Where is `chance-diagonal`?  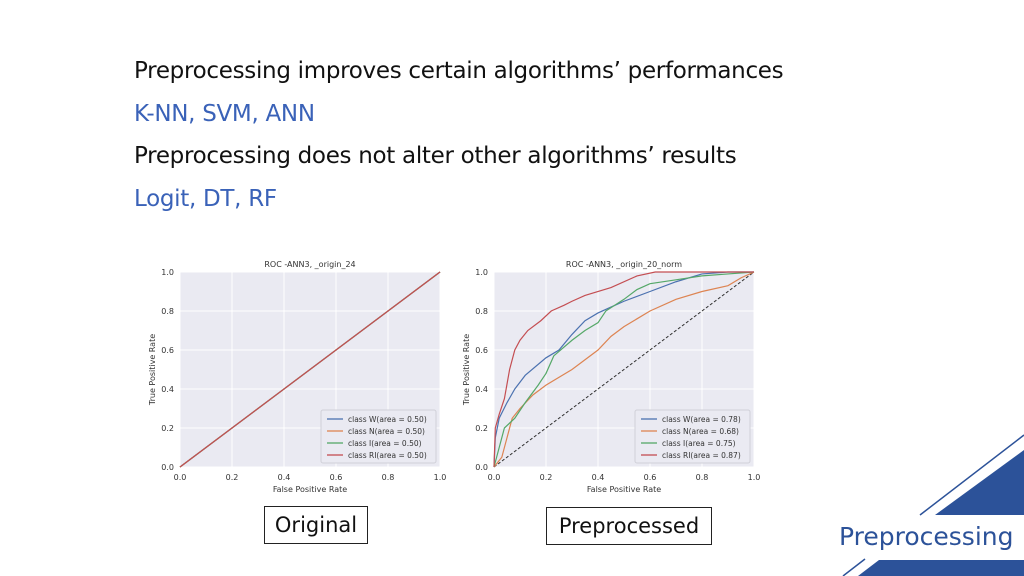
chance-diagonal is located at coordinates (624, 369).